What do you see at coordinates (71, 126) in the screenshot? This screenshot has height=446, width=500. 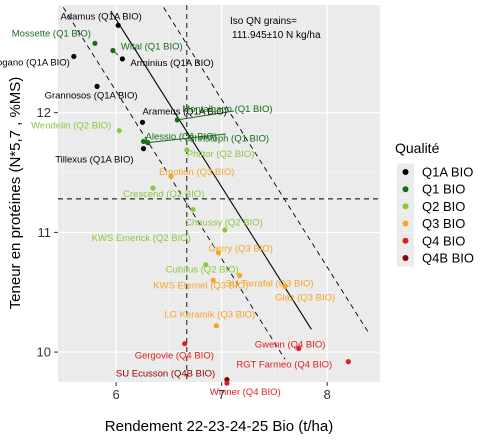 I see `point-label: Wendelin (Q2 BIO)` at bounding box center [71, 126].